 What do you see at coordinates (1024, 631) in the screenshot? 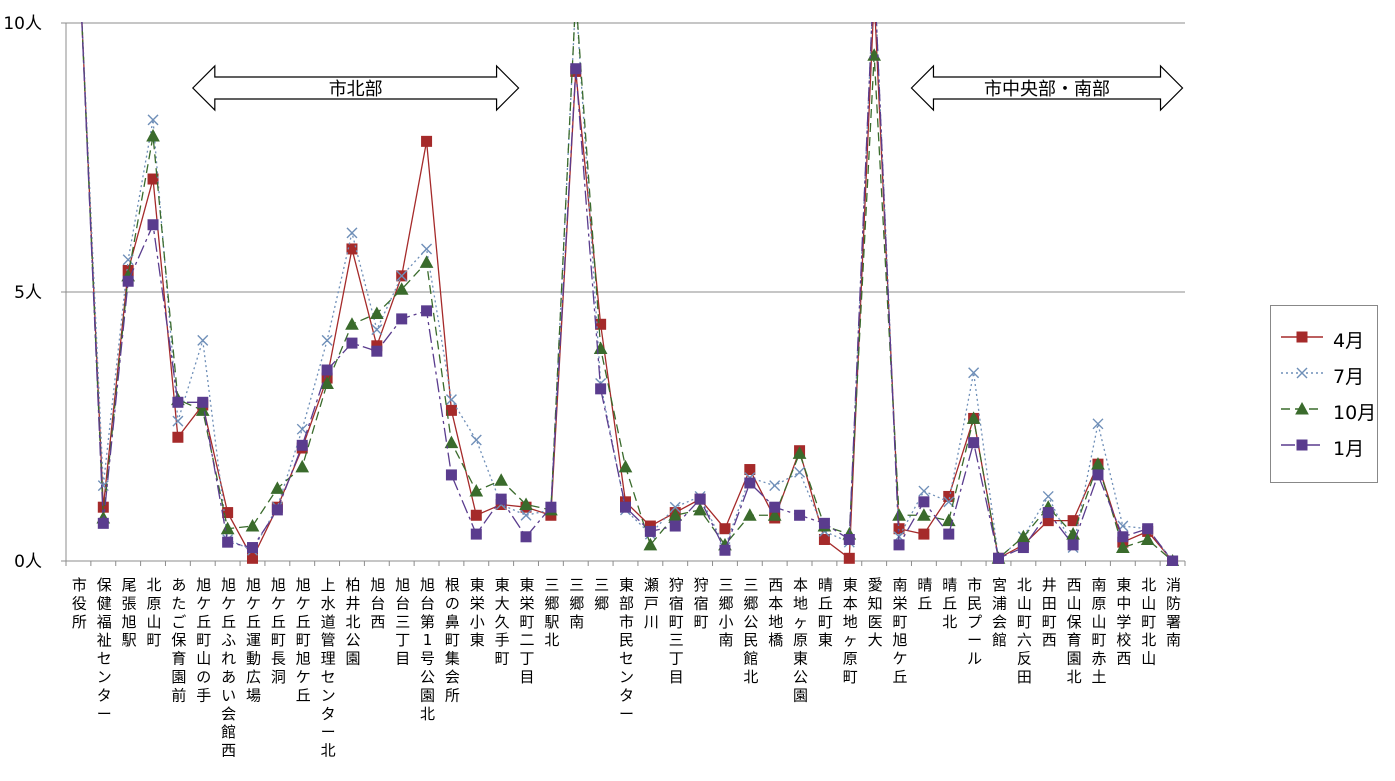
I see `x-tick-label: 北山町六反田` at bounding box center [1024, 631].